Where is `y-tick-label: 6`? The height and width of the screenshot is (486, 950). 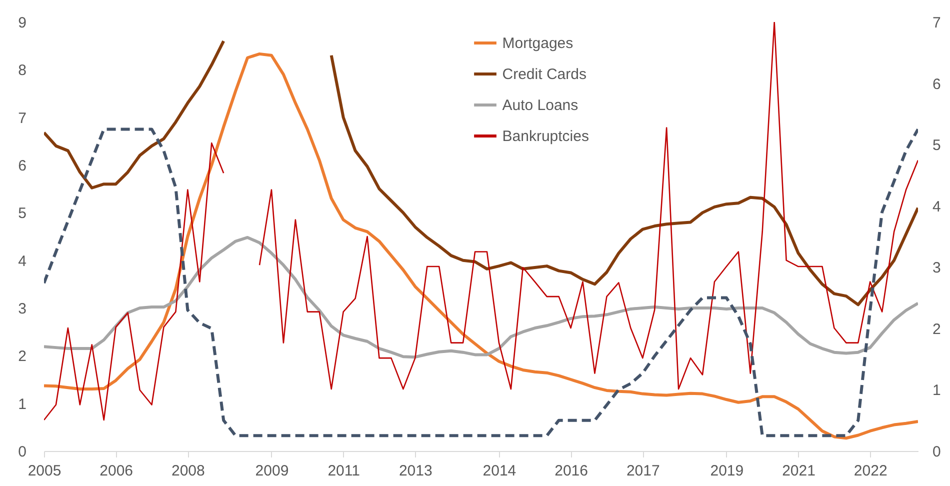 y-tick-label: 6 is located at coordinates (22, 166).